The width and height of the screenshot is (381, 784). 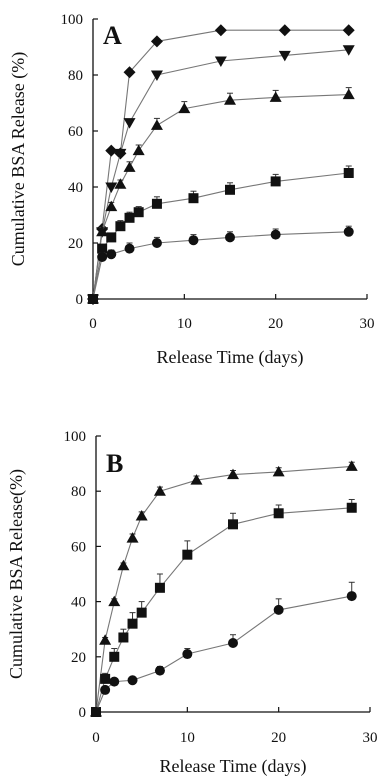 I want to click on x-tick-label: 0, so click(x=93, y=324).